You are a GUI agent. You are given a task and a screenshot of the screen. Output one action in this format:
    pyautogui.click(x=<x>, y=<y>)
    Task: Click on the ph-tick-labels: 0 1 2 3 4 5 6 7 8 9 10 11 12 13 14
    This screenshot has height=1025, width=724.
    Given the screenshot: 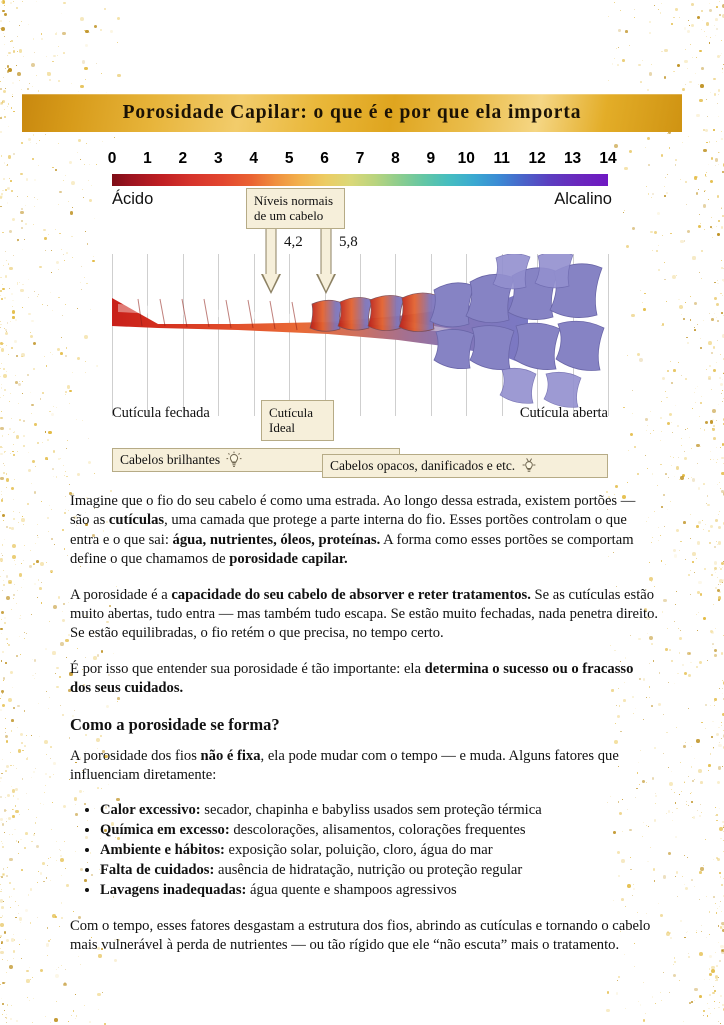 What is the action you would take?
    pyautogui.click(x=362, y=161)
    